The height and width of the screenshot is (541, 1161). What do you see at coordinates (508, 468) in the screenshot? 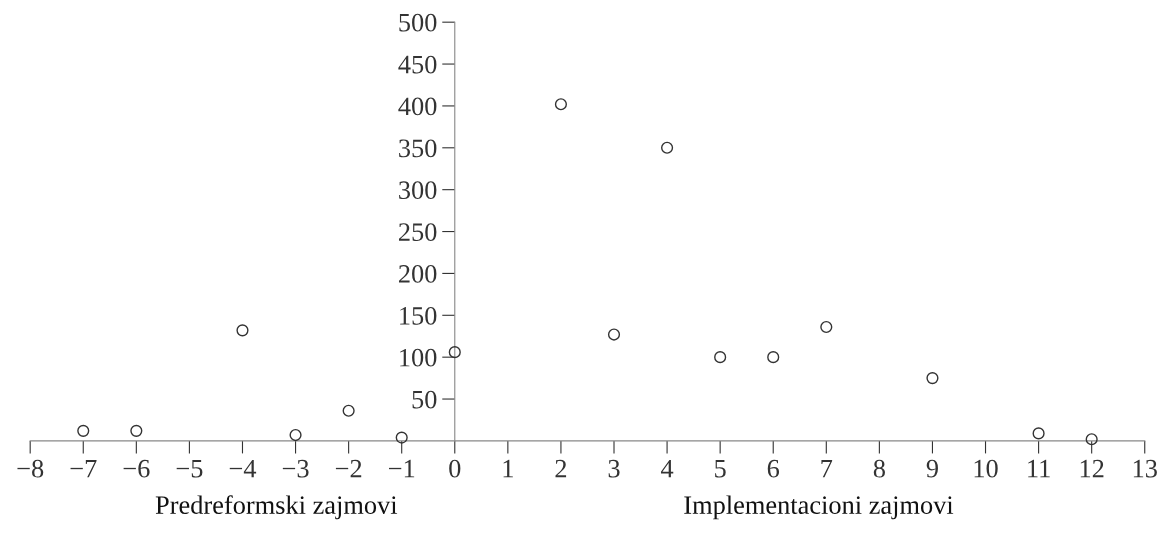
I see `x-tick-label: 1` at bounding box center [508, 468].